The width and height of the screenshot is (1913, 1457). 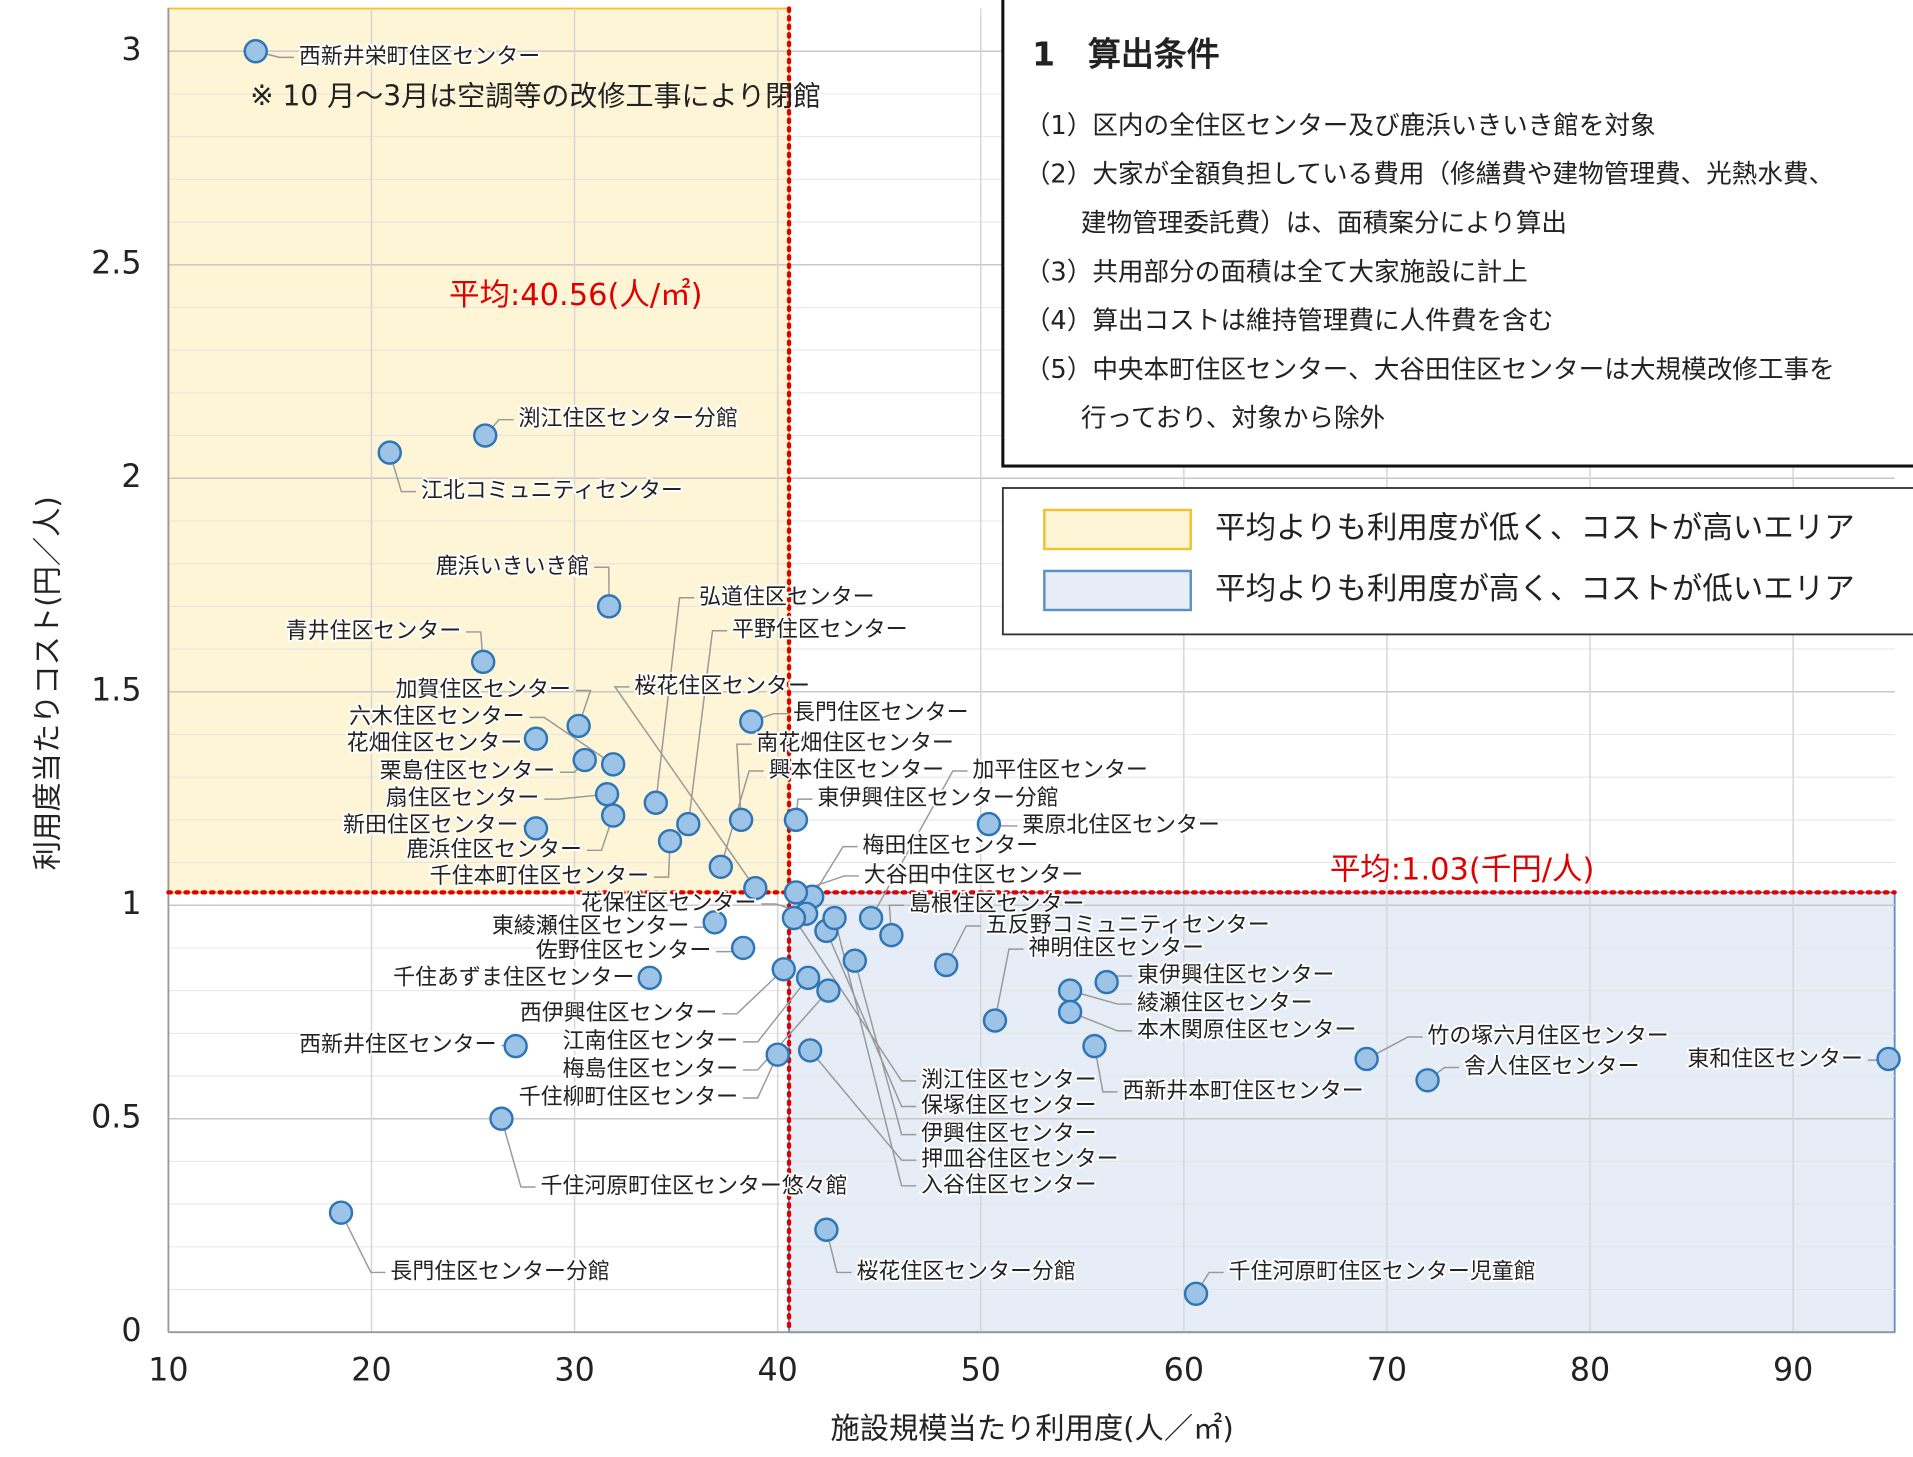 What do you see at coordinates (435, 743) in the screenshot?
I see `point-label: 花畑住区センター` at bounding box center [435, 743].